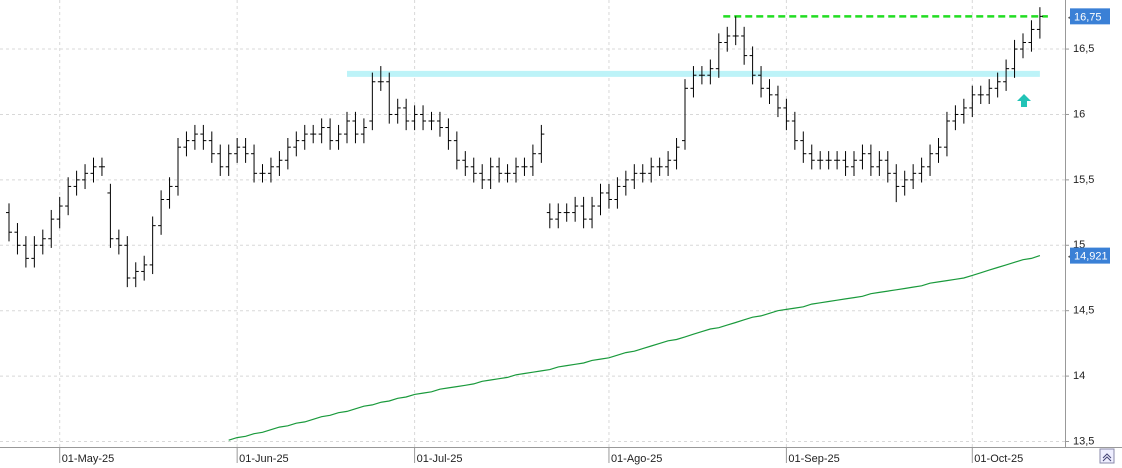  I want to click on x-tick-label: 01-Ago-25, so click(636, 459).